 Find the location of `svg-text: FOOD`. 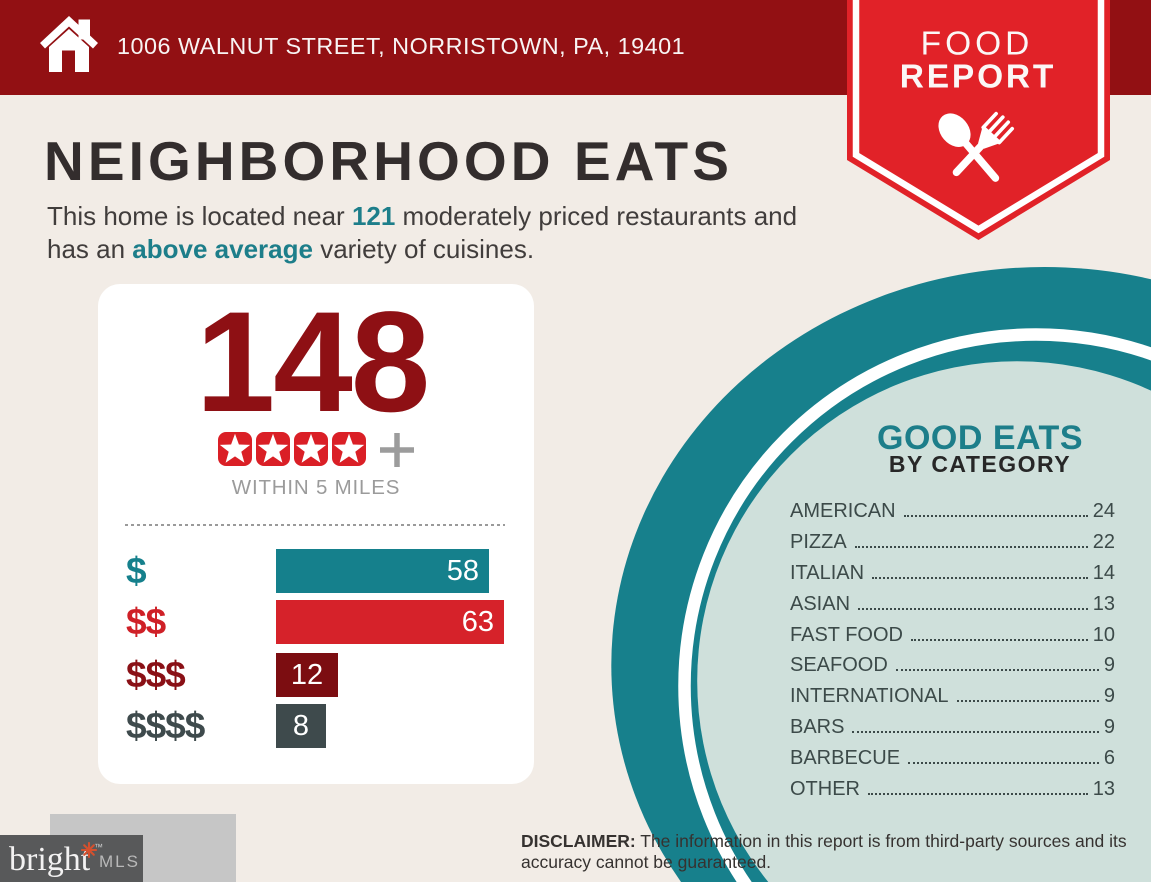

svg-text: FOOD is located at coordinates (977, 44).